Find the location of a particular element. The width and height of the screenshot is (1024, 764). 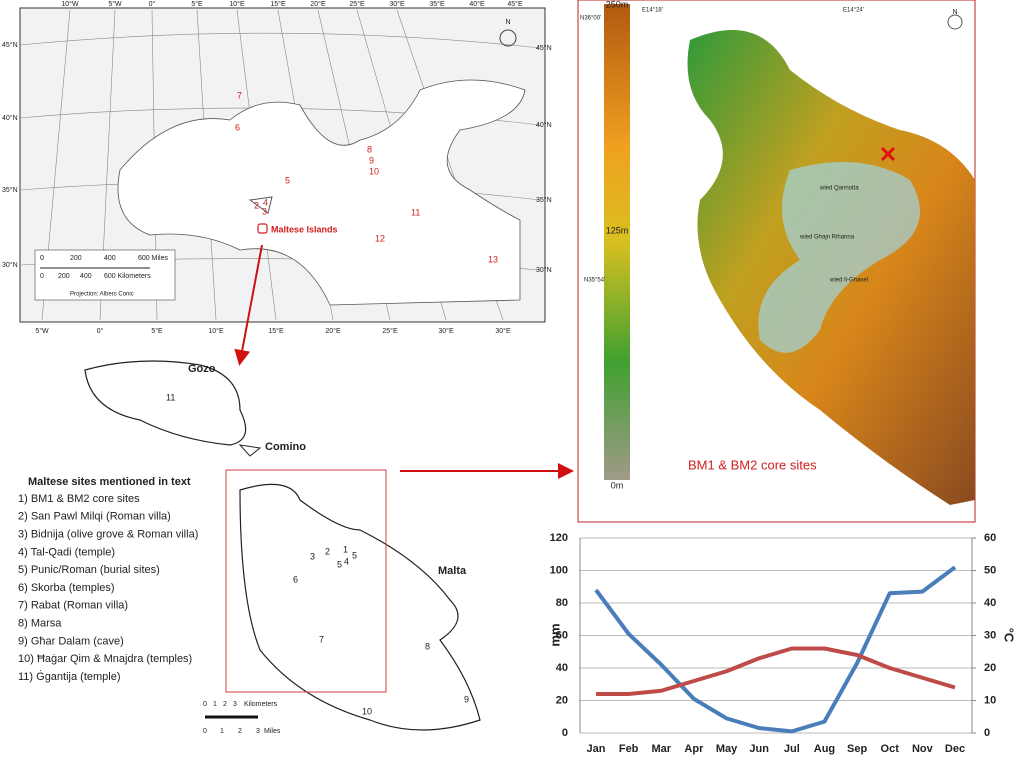

site-item: 8) Marsa is located at coordinates (40, 624).